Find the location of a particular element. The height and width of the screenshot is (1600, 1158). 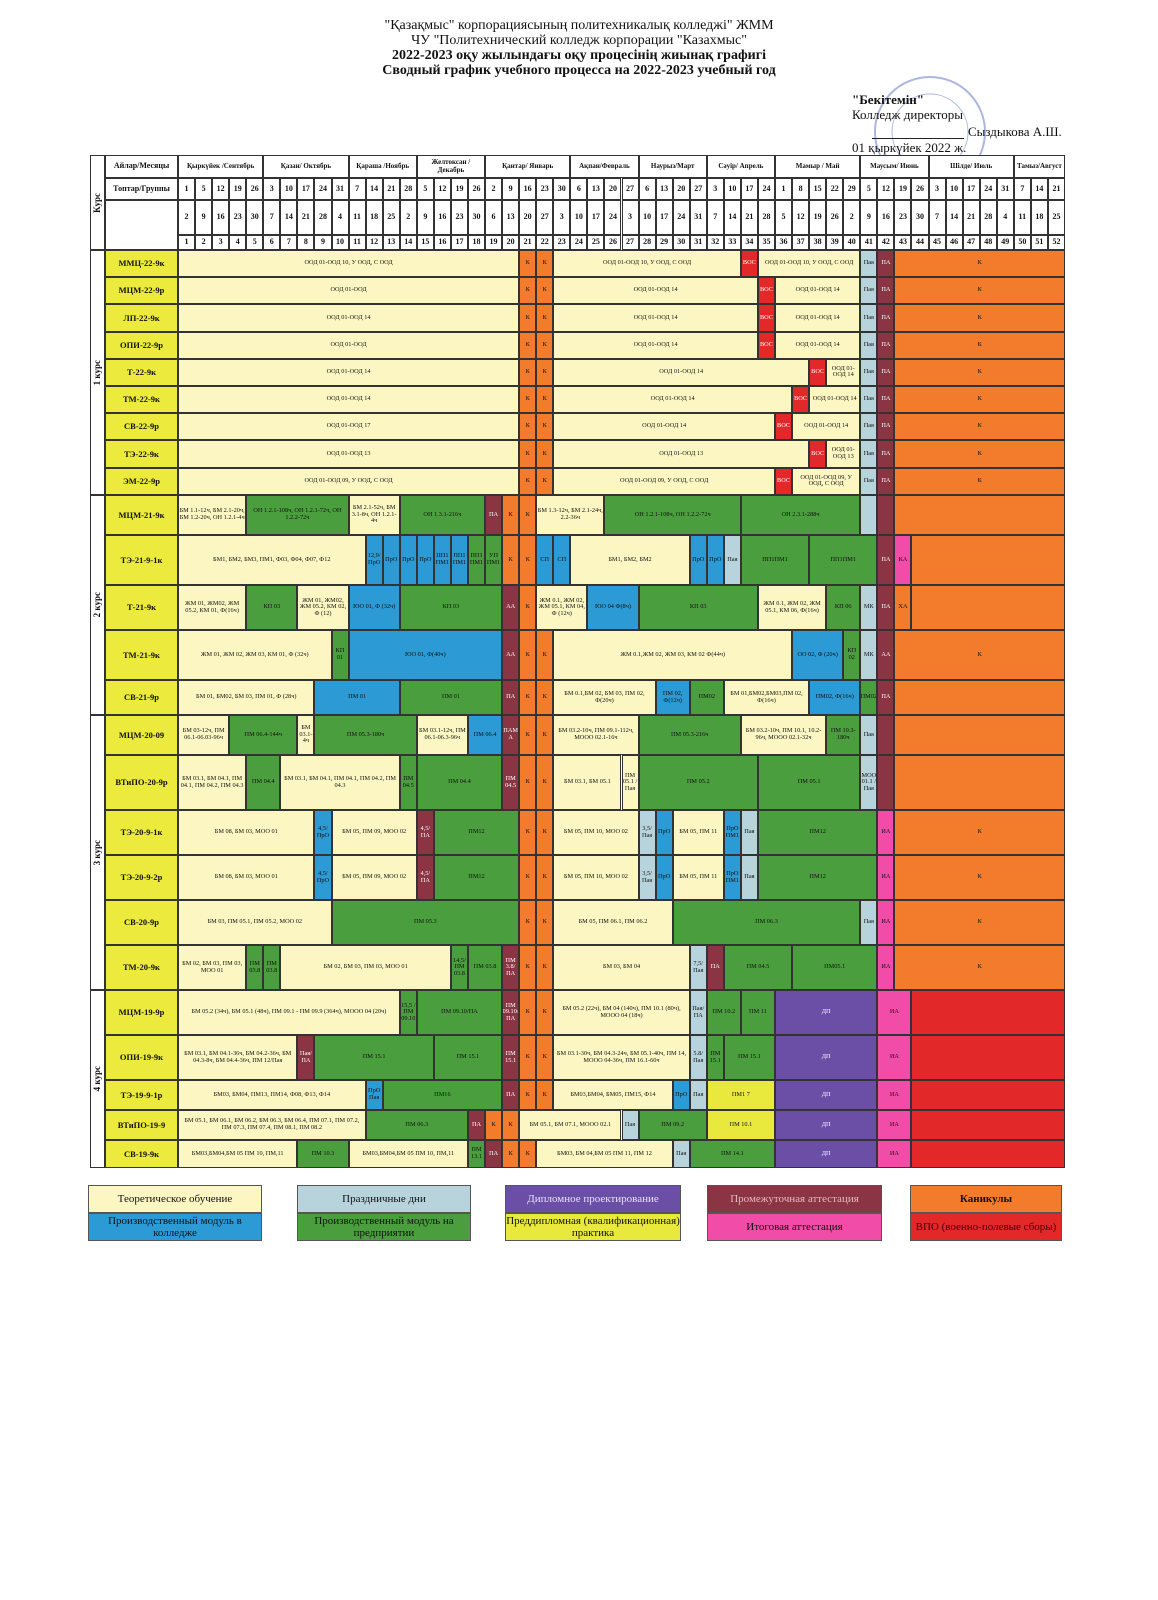

legend-item: Праздничные дни is located at coordinates (384, 1199).